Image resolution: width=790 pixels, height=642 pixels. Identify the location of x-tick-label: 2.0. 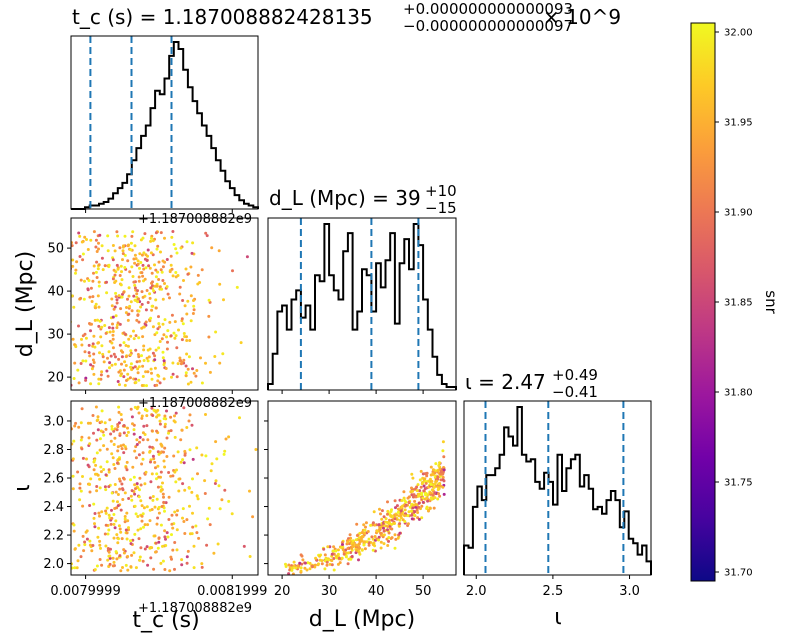
(476, 591).